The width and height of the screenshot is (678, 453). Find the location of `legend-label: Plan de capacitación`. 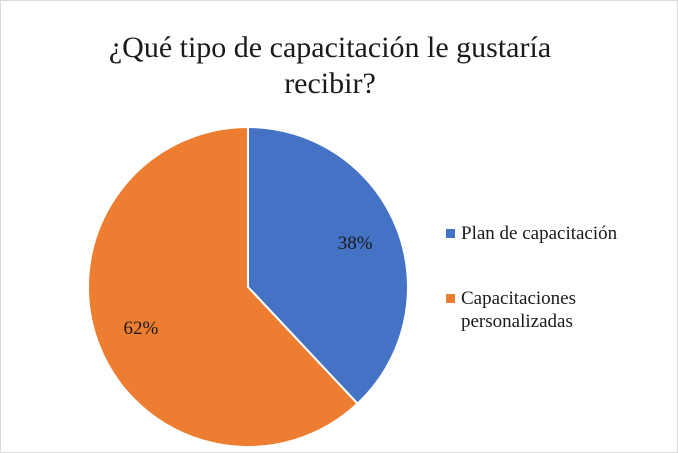

legend-label: Plan de capacitación is located at coordinates (539, 233).